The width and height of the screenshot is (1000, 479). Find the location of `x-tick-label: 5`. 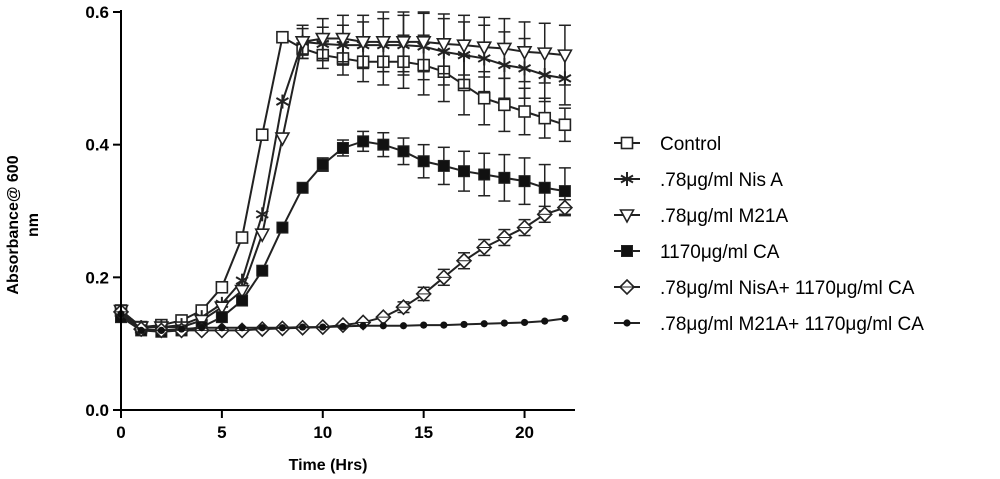

x-tick-label: 5 is located at coordinates (221, 432).